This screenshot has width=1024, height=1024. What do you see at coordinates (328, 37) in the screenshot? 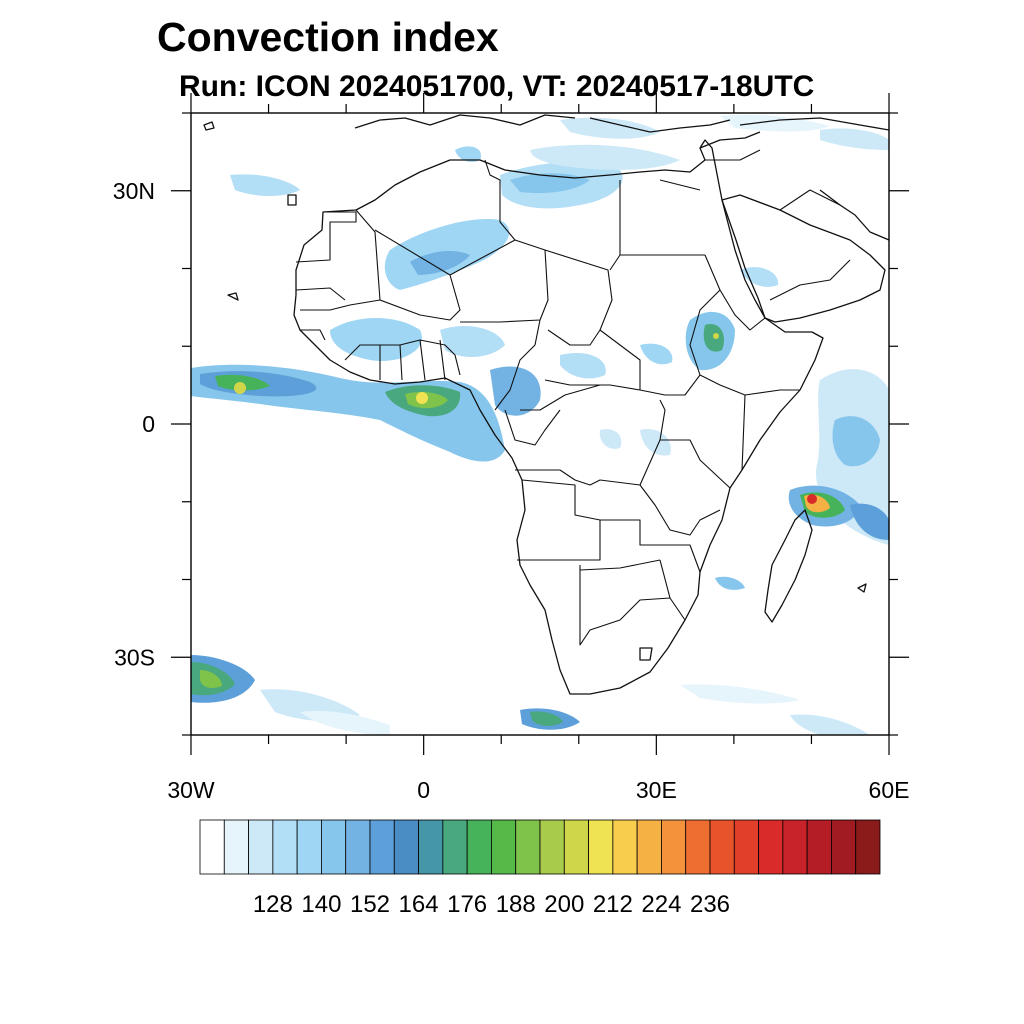
I see `map-title: Convection index` at bounding box center [328, 37].